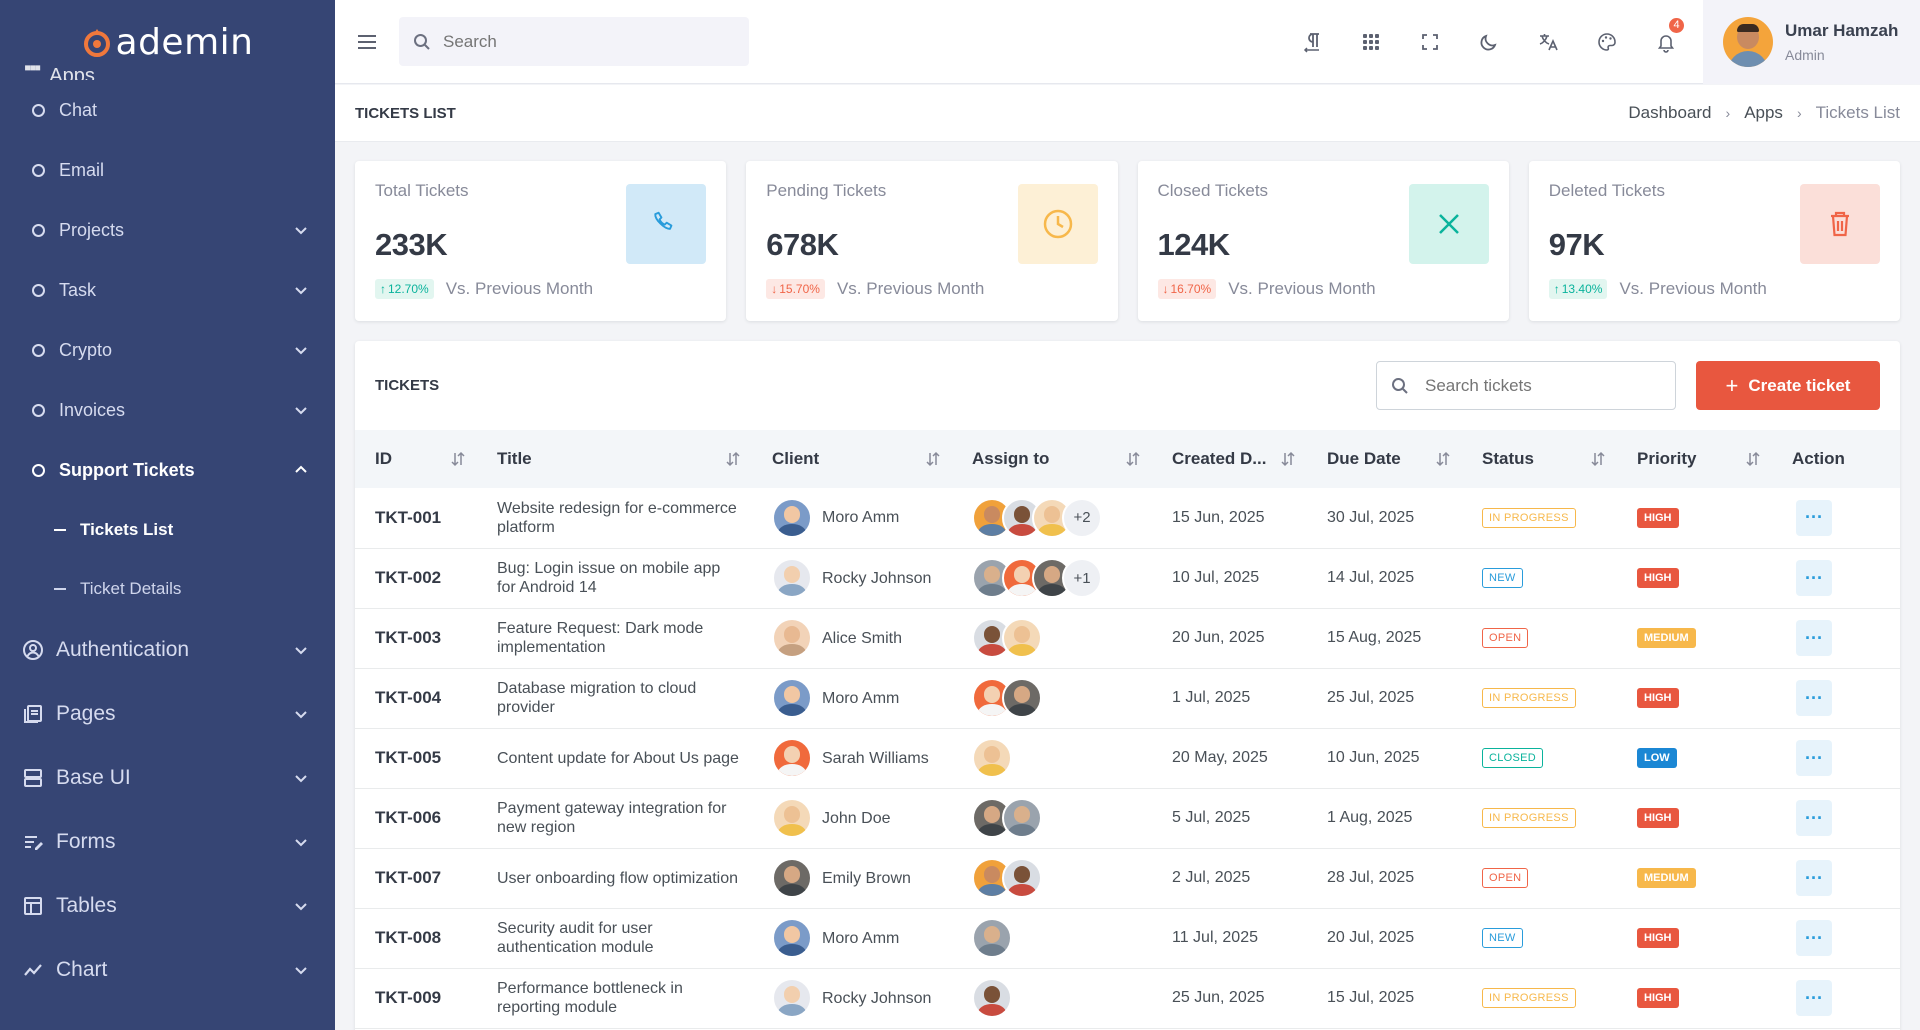  Describe the element at coordinates (1052, 459) in the screenshot. I see `column-header: Assign to` at that location.